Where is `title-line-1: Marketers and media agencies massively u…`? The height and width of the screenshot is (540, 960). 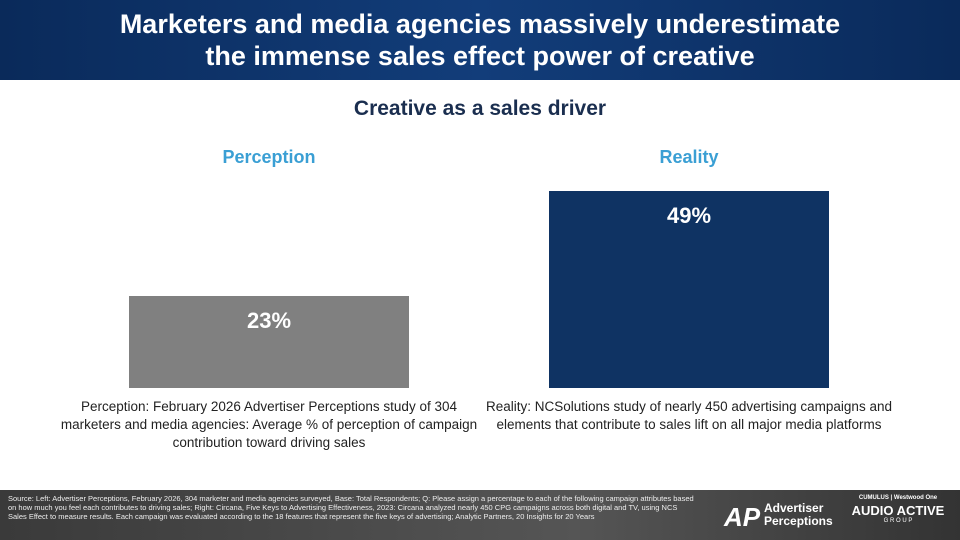
title-line-1: Marketers and media agencies massively u… is located at coordinates (480, 24).